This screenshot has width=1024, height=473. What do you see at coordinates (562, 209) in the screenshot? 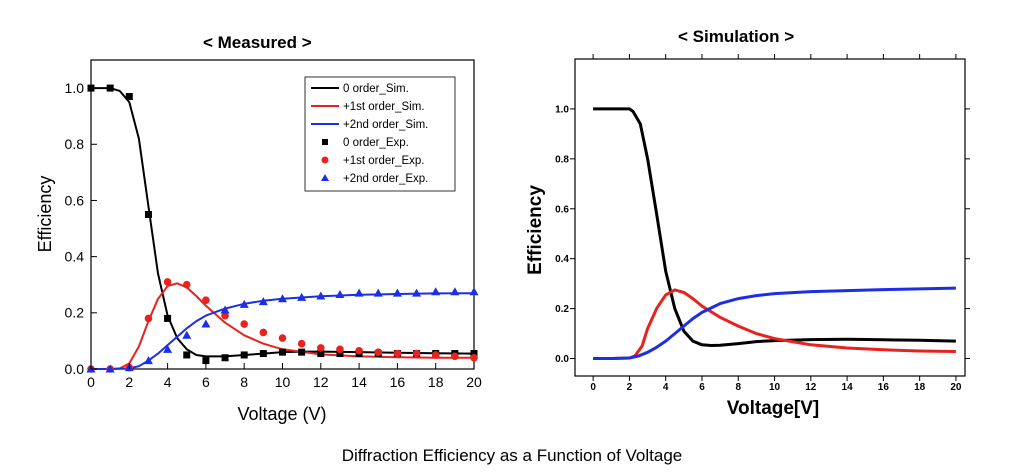
I see `simulation-y-tick-label: 0.6` at bounding box center [562, 209].